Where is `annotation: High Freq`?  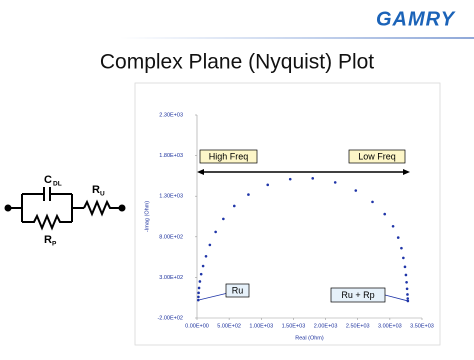 annotation: High Freq is located at coordinates (229, 156).